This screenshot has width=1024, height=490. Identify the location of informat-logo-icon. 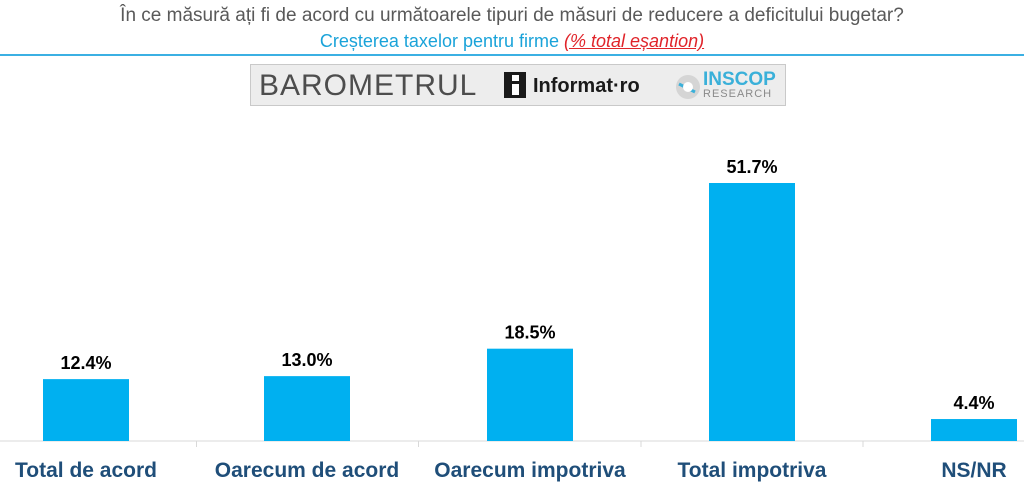
(515, 85).